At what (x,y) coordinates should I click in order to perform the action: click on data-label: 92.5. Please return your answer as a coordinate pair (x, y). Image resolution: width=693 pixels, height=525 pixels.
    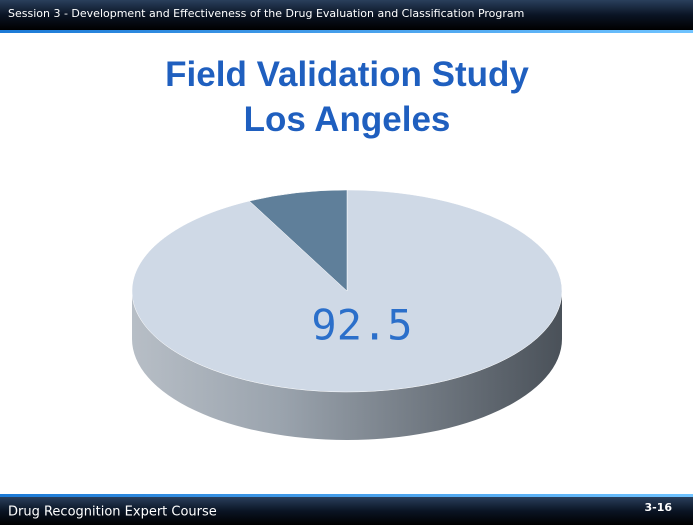
    Looking at the image, I should click on (361, 325).